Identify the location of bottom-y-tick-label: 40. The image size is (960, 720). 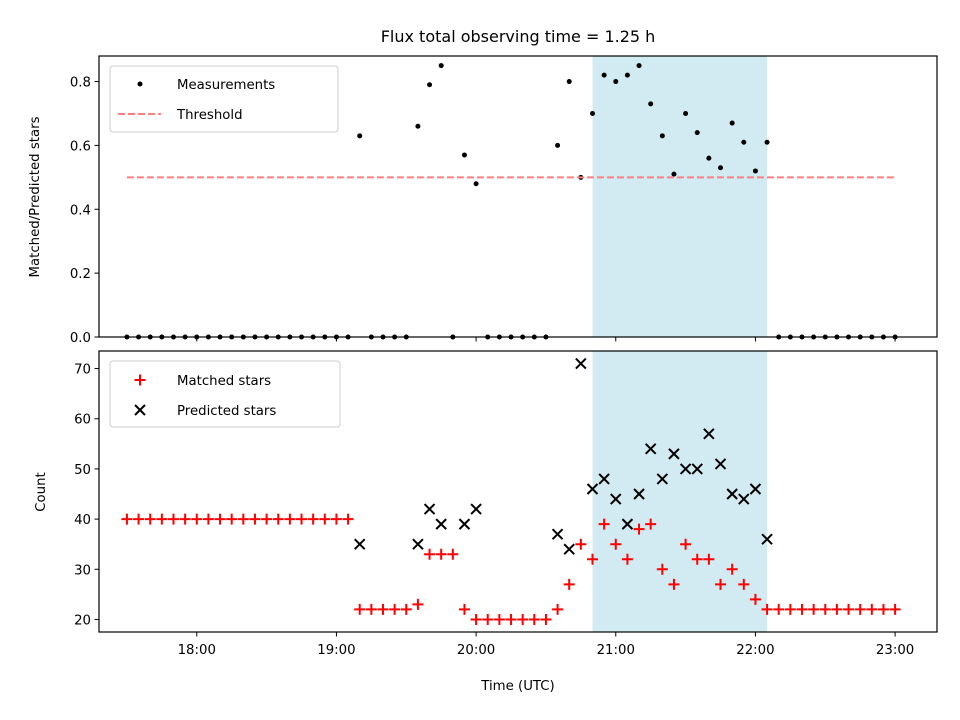
(82, 520).